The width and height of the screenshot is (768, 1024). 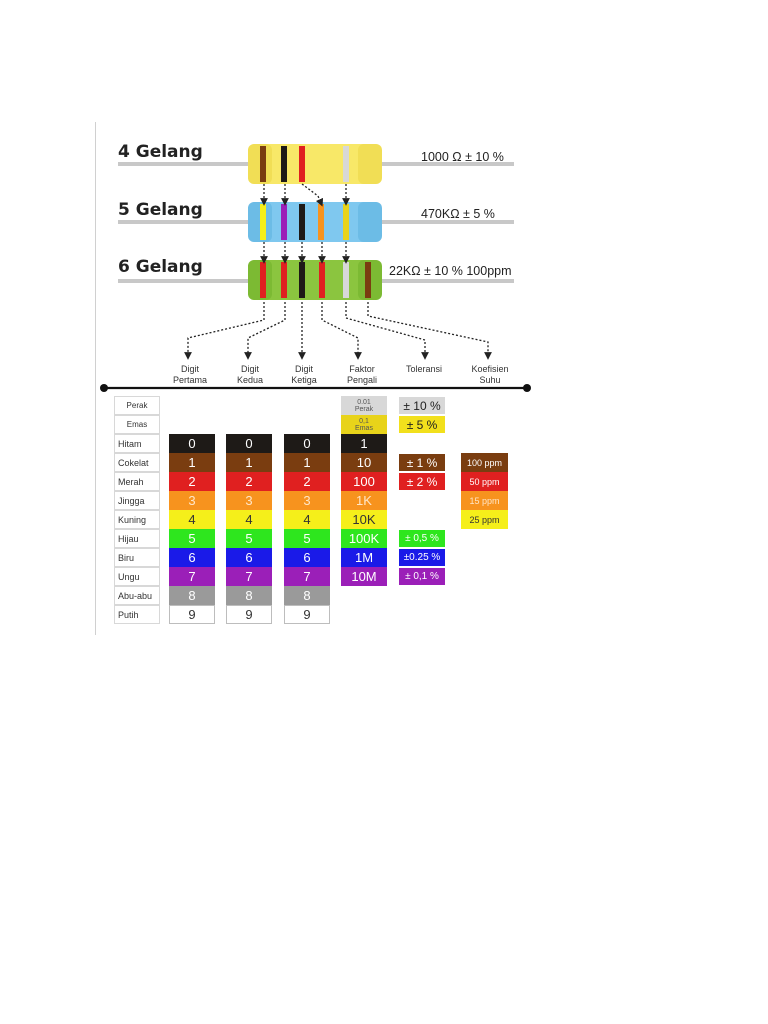 I want to click on column-label: Kedua, so click(x=250, y=380).